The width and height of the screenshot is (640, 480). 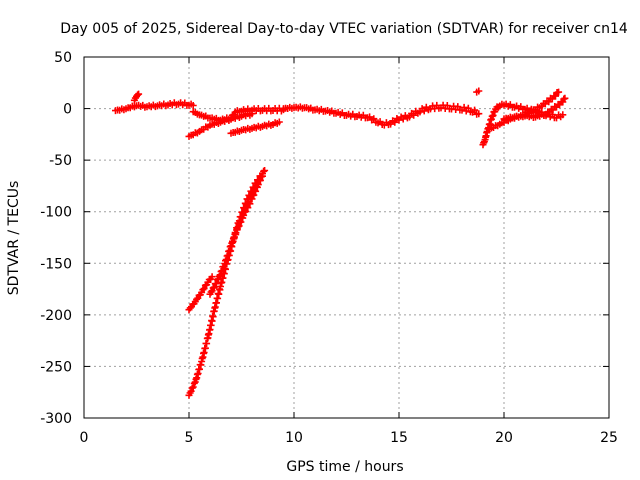 What do you see at coordinates (84, 438) in the screenshot?
I see `x-tick-label: 0` at bounding box center [84, 438].